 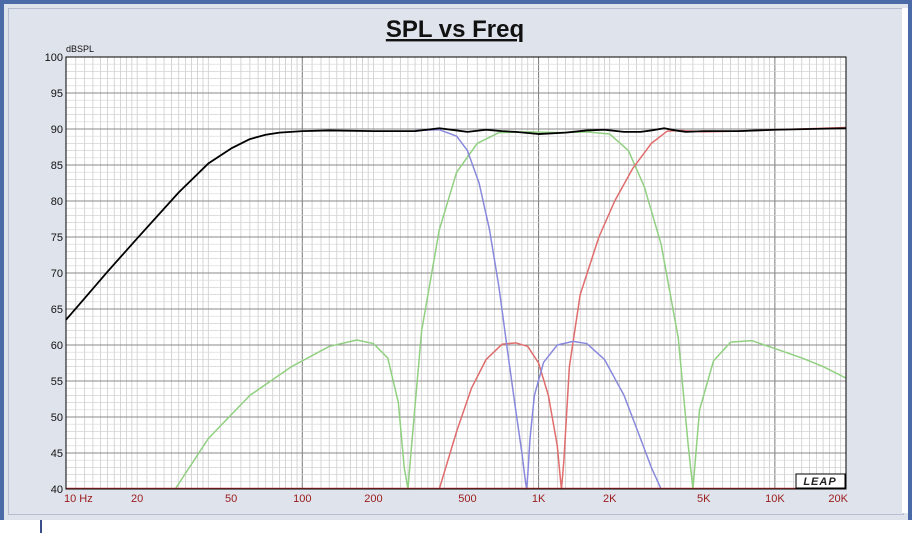 I want to click on y-tick-labels: 40 45 50 55 60 65 70 75 80 85 90 95 100, so click(x=54, y=274).